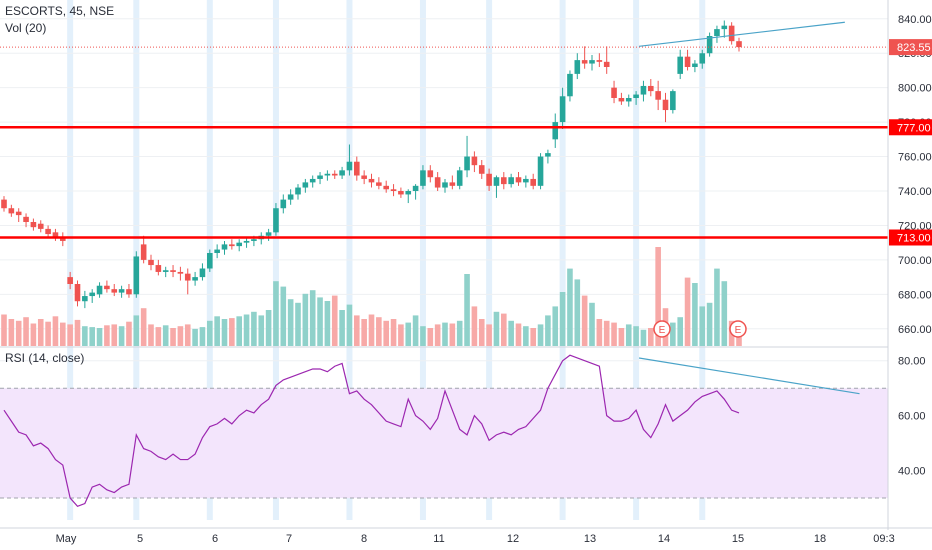  I want to click on rsi-trendline, so click(749, 376).